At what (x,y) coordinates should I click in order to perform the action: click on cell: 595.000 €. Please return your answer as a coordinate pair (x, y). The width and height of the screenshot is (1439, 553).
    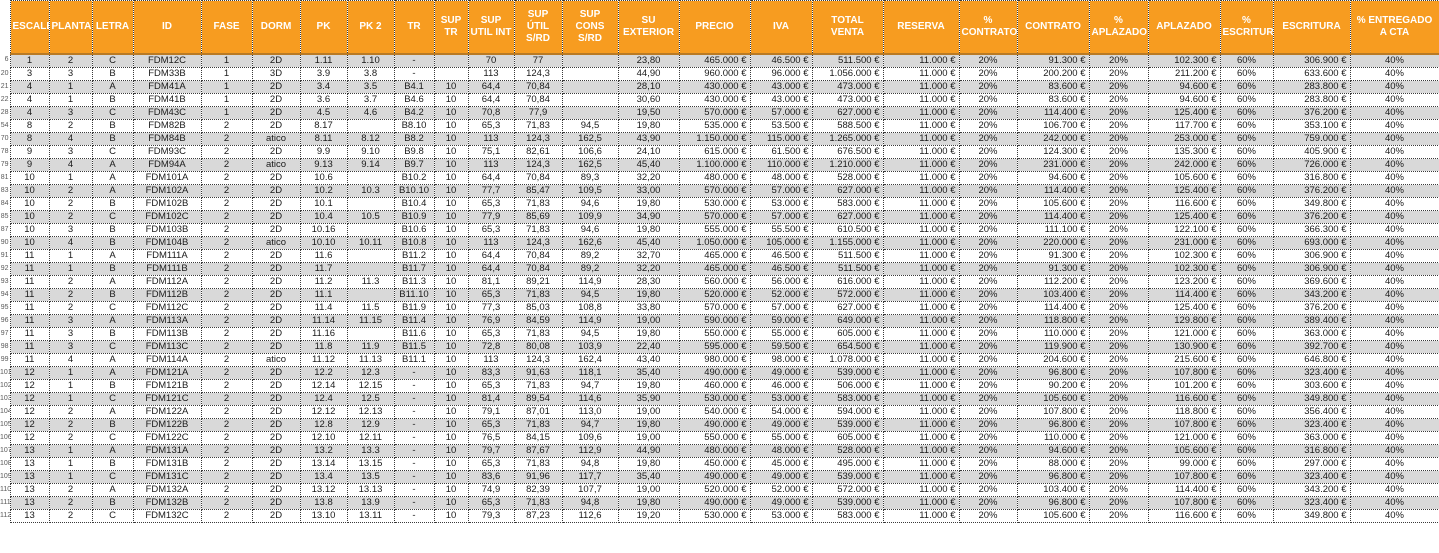
    Looking at the image, I should click on (714, 346).